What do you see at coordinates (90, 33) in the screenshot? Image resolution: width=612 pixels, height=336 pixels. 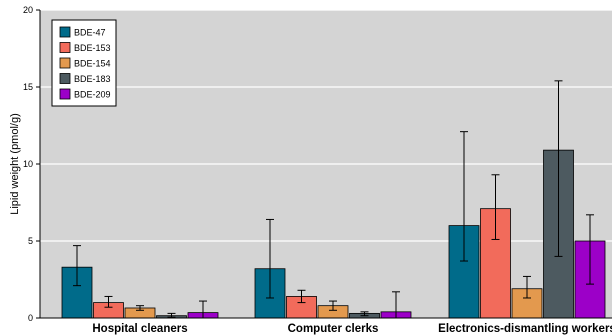 I see `legend-label: BDE-47` at bounding box center [90, 33].